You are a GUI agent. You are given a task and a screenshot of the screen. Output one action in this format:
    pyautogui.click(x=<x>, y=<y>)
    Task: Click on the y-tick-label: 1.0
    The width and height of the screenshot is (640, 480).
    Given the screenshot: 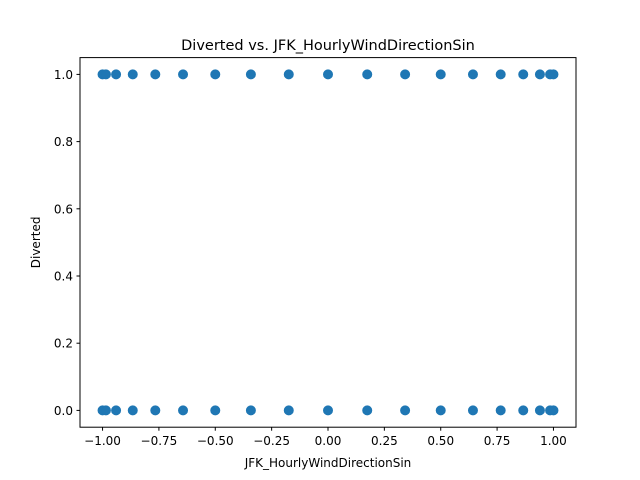 What is the action you would take?
    pyautogui.click(x=63, y=75)
    